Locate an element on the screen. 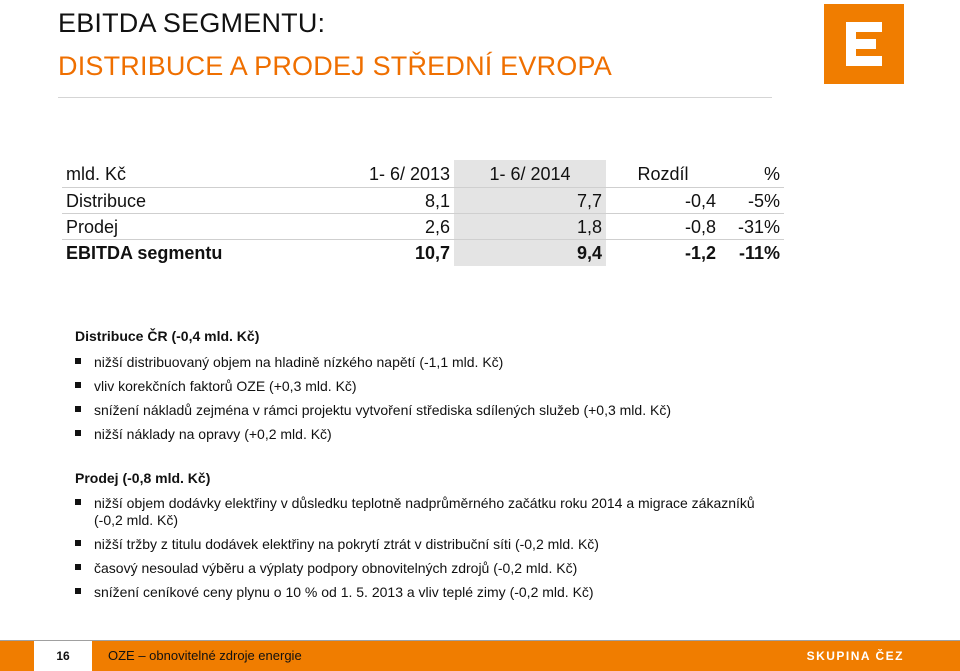  table-cell: -0,4 is located at coordinates (700, 201).